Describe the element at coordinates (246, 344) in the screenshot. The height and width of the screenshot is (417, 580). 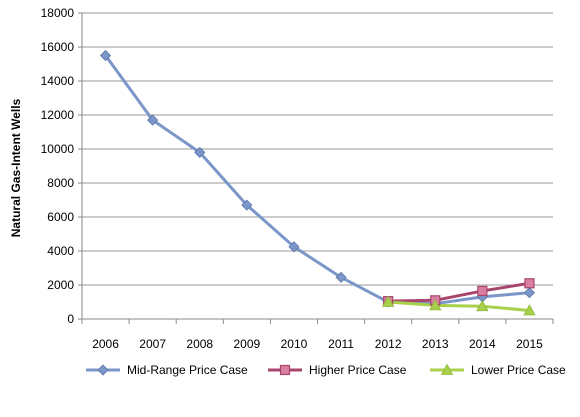
I see `x-tick-label: 2009` at that location.